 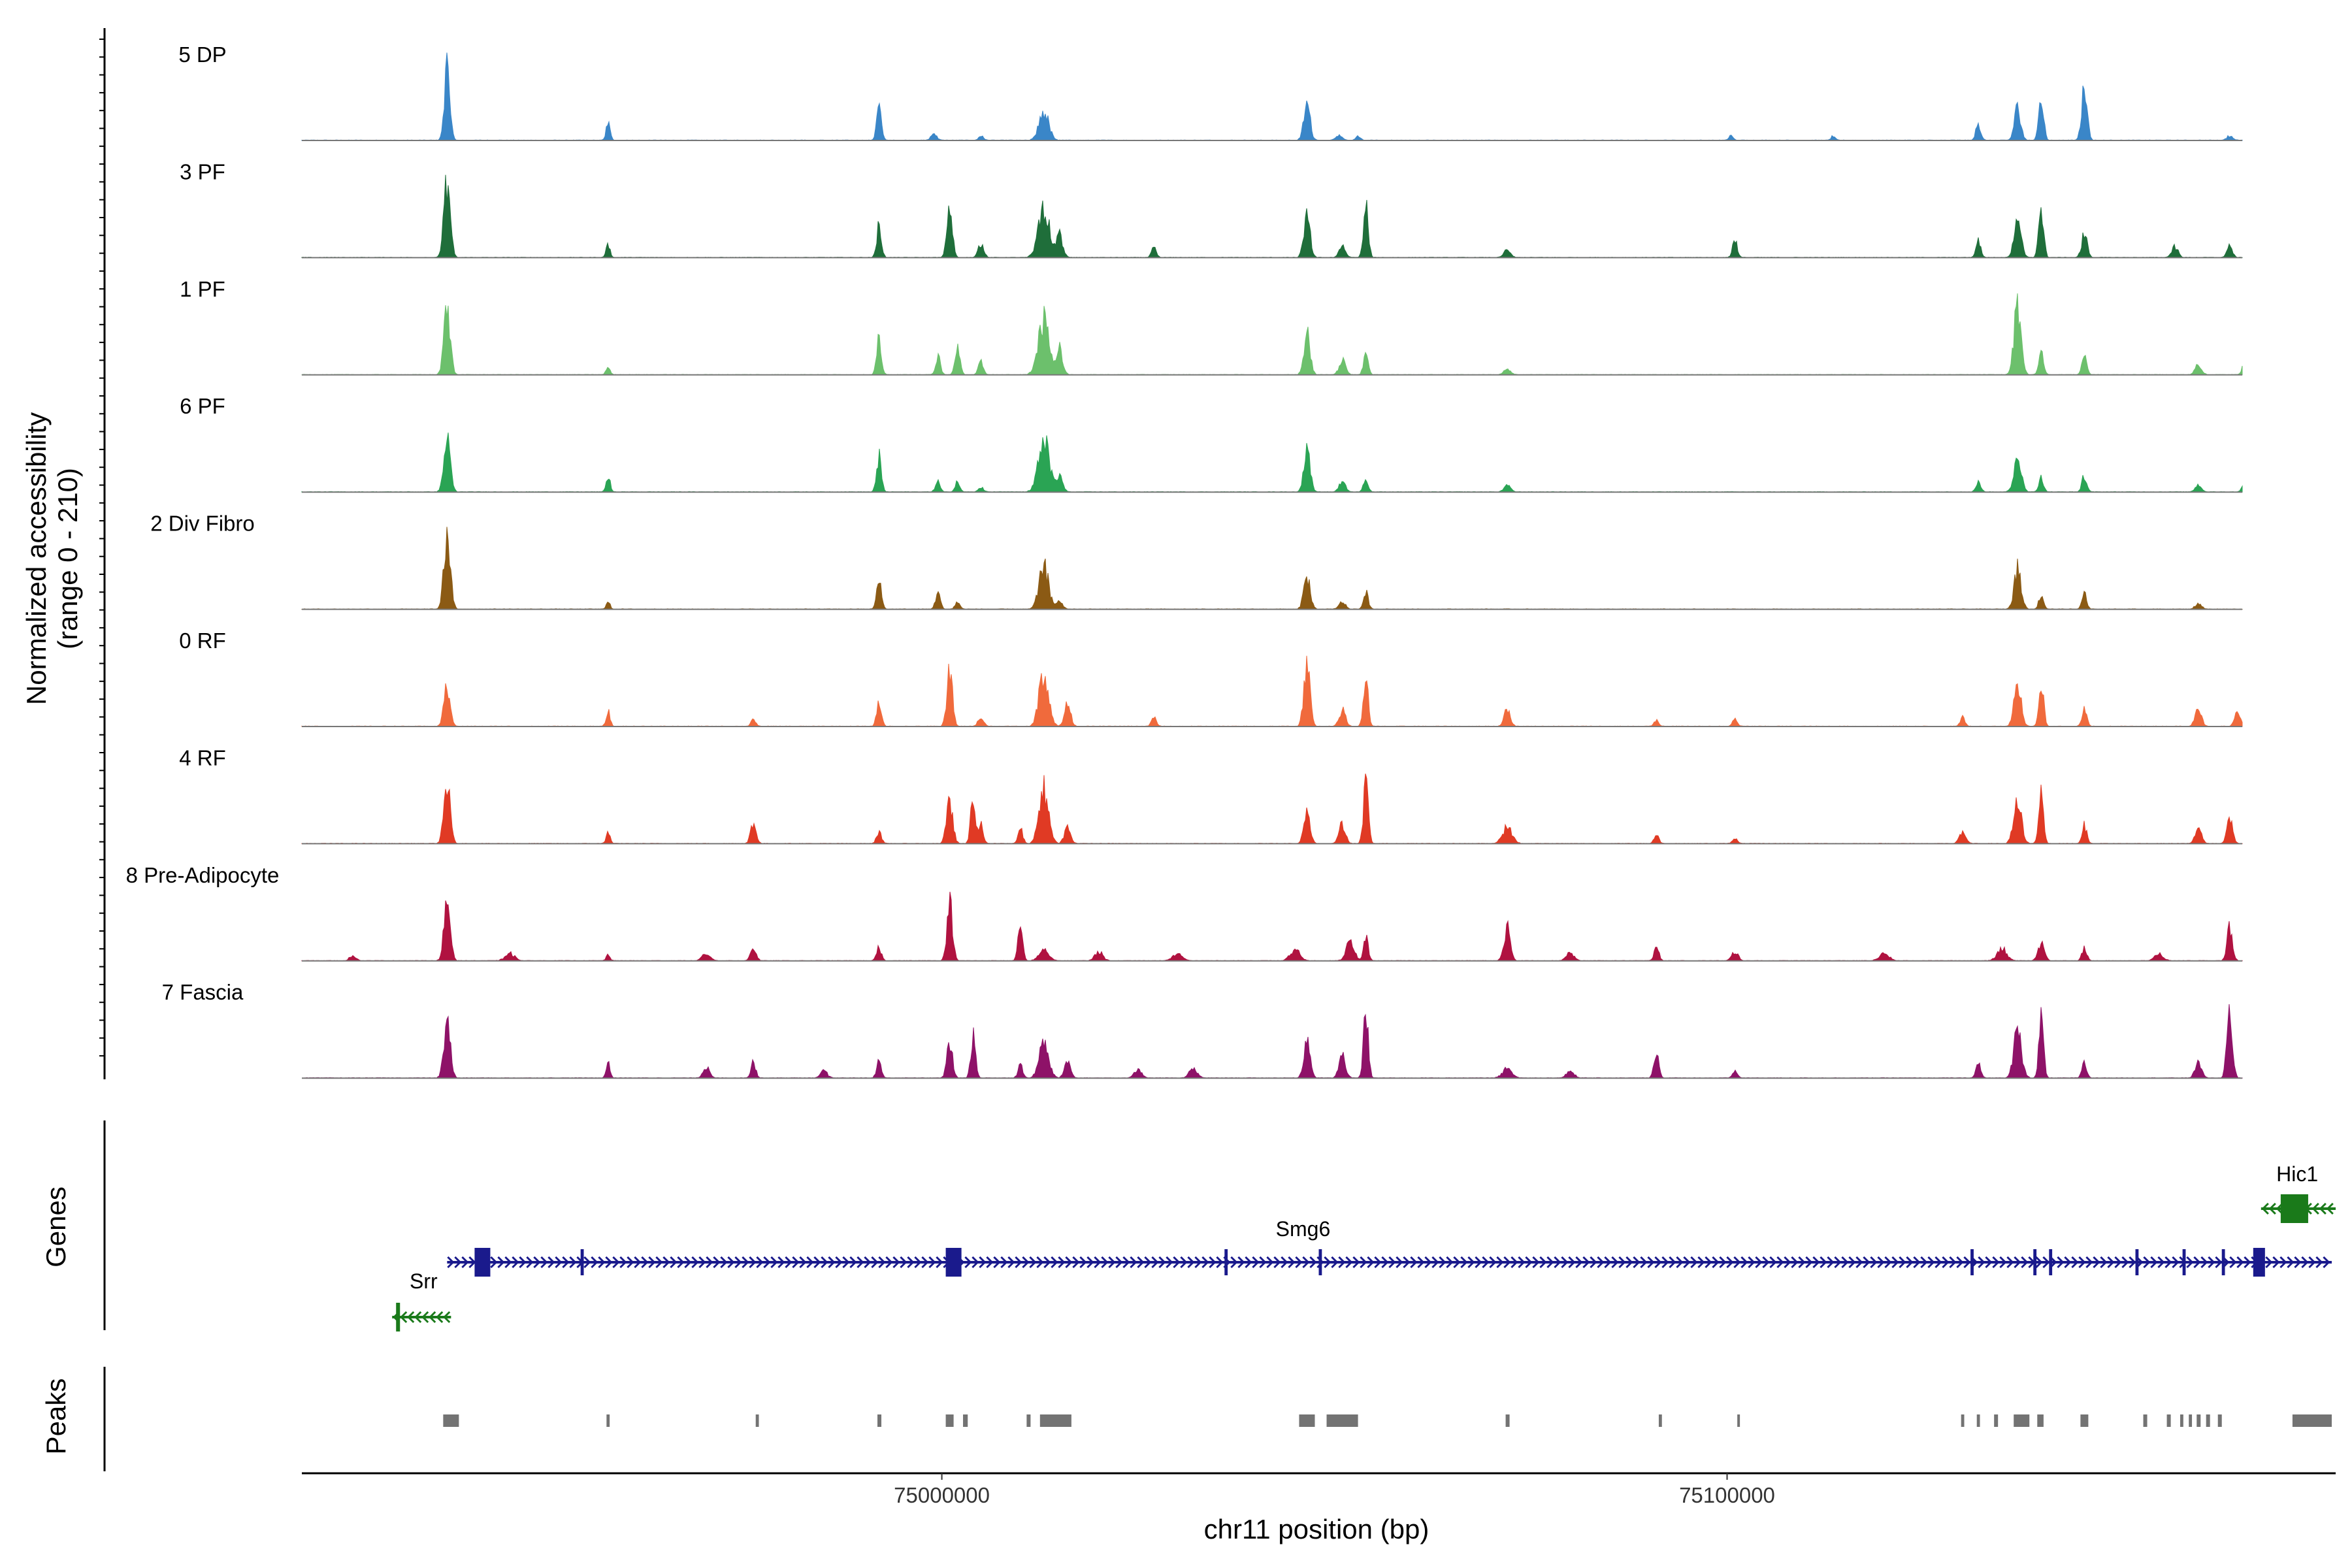 What do you see at coordinates (36, 558) in the screenshot?
I see `y-axis-title-line1: Normalized accessibility` at bounding box center [36, 558].